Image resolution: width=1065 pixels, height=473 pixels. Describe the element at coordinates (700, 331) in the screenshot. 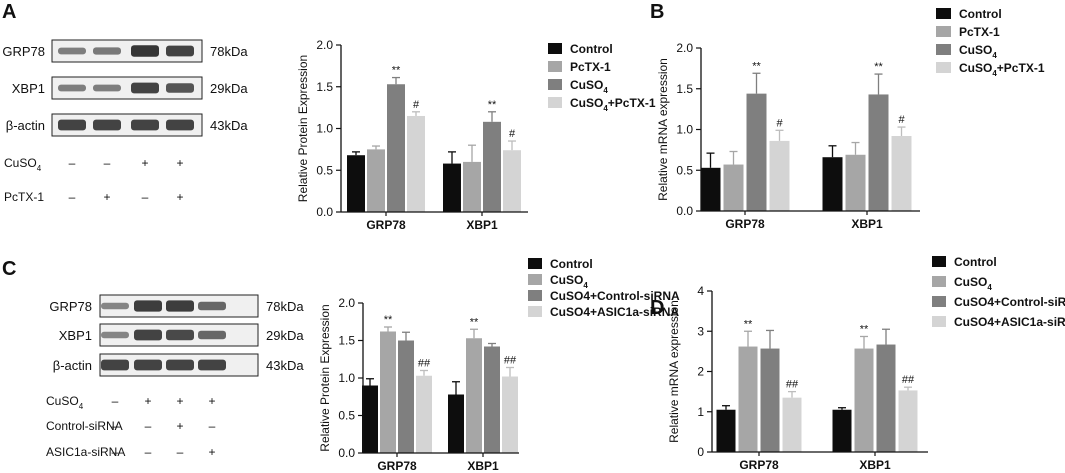

I see `y-tick-label: 3` at that location.